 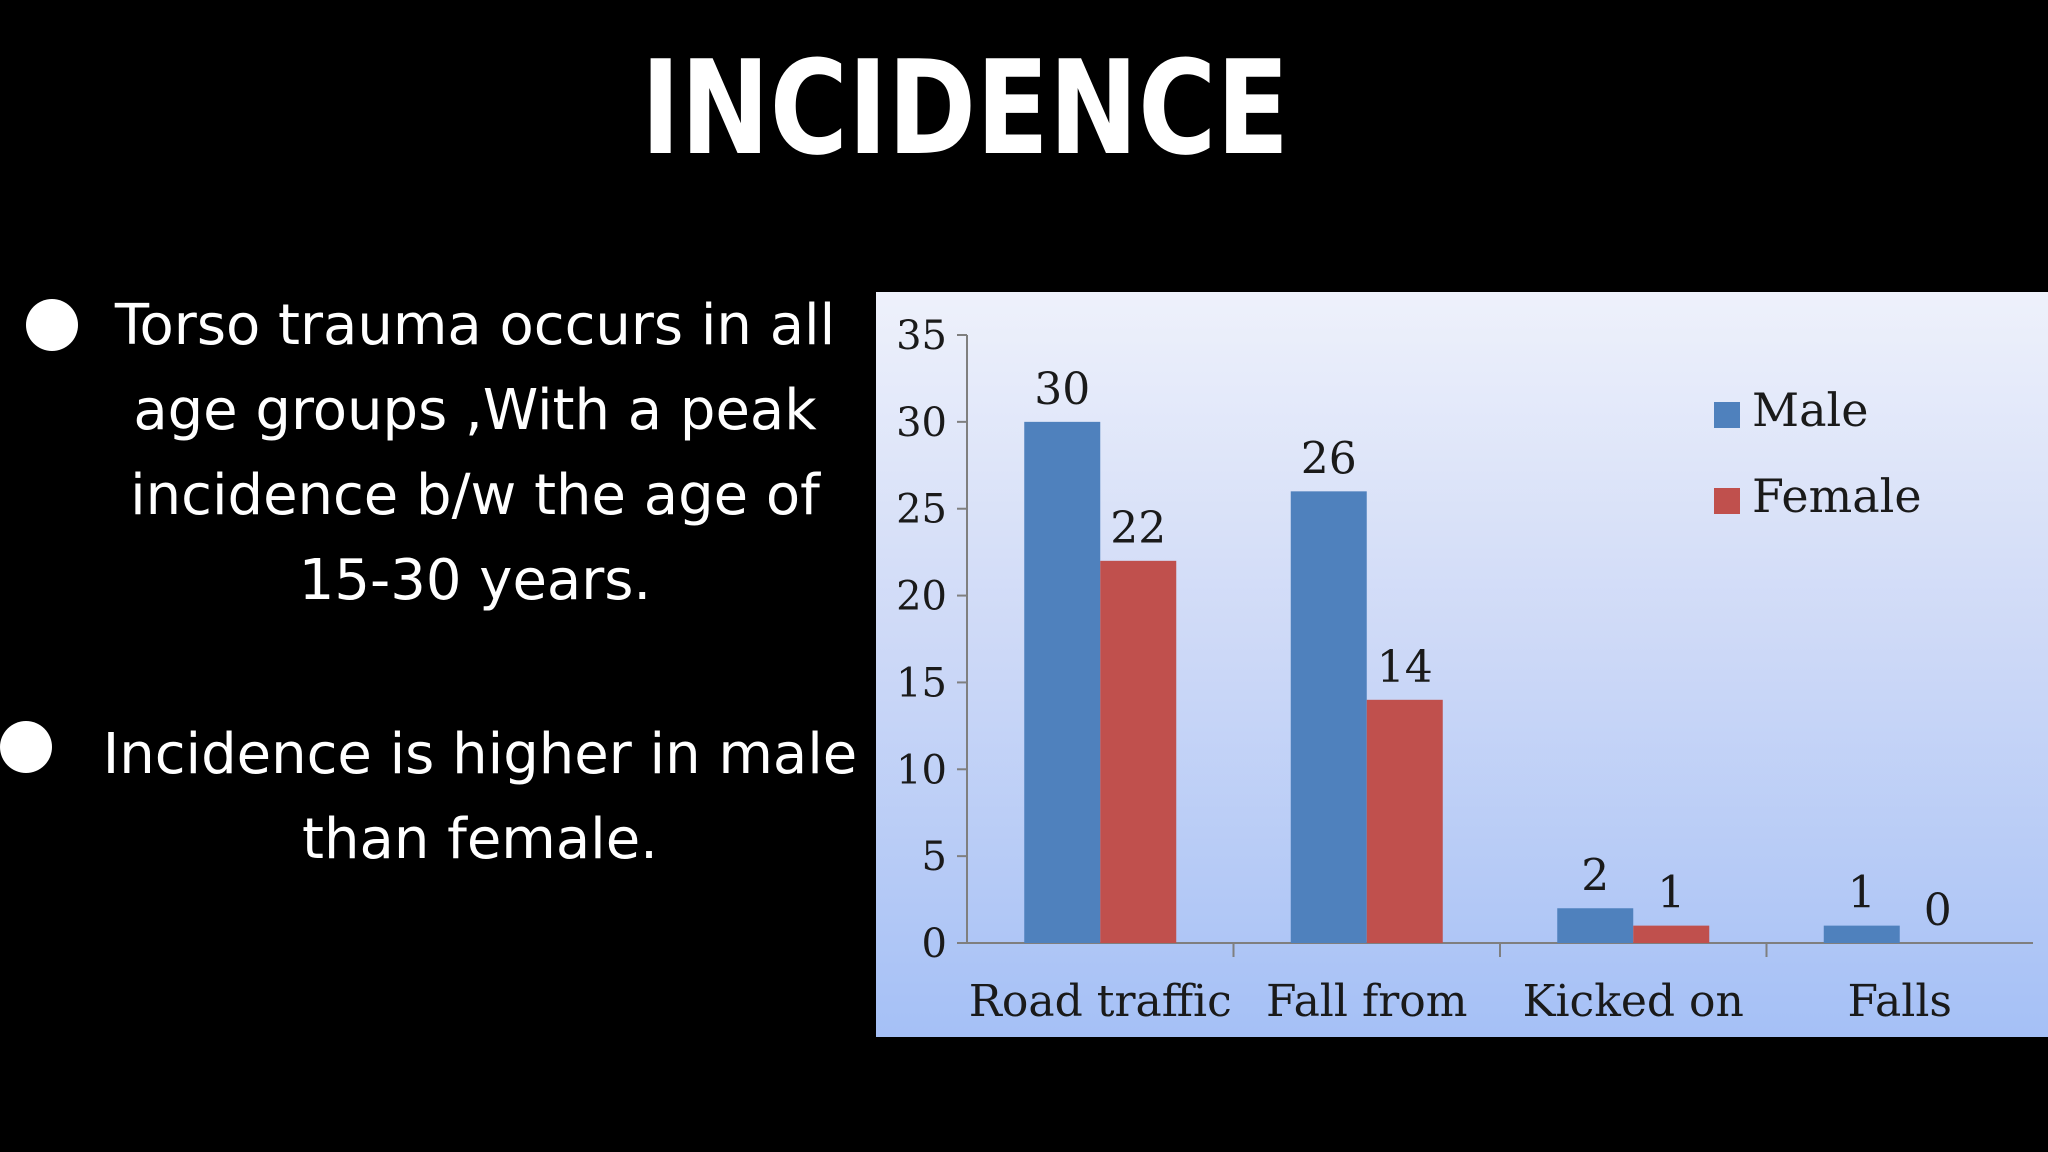 What do you see at coordinates (1595, 875) in the screenshot?
I see `data-label: 2` at bounding box center [1595, 875].